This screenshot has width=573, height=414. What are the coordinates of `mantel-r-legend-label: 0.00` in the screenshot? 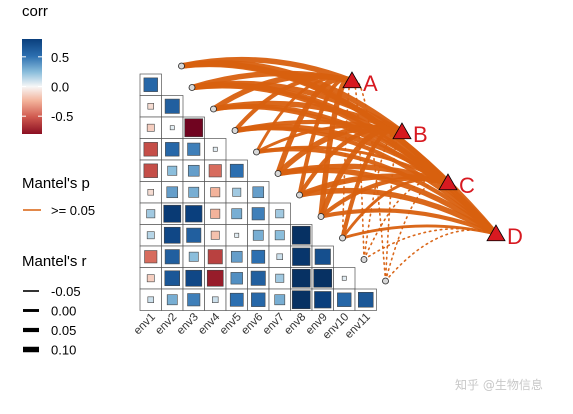 It's located at (63, 311).